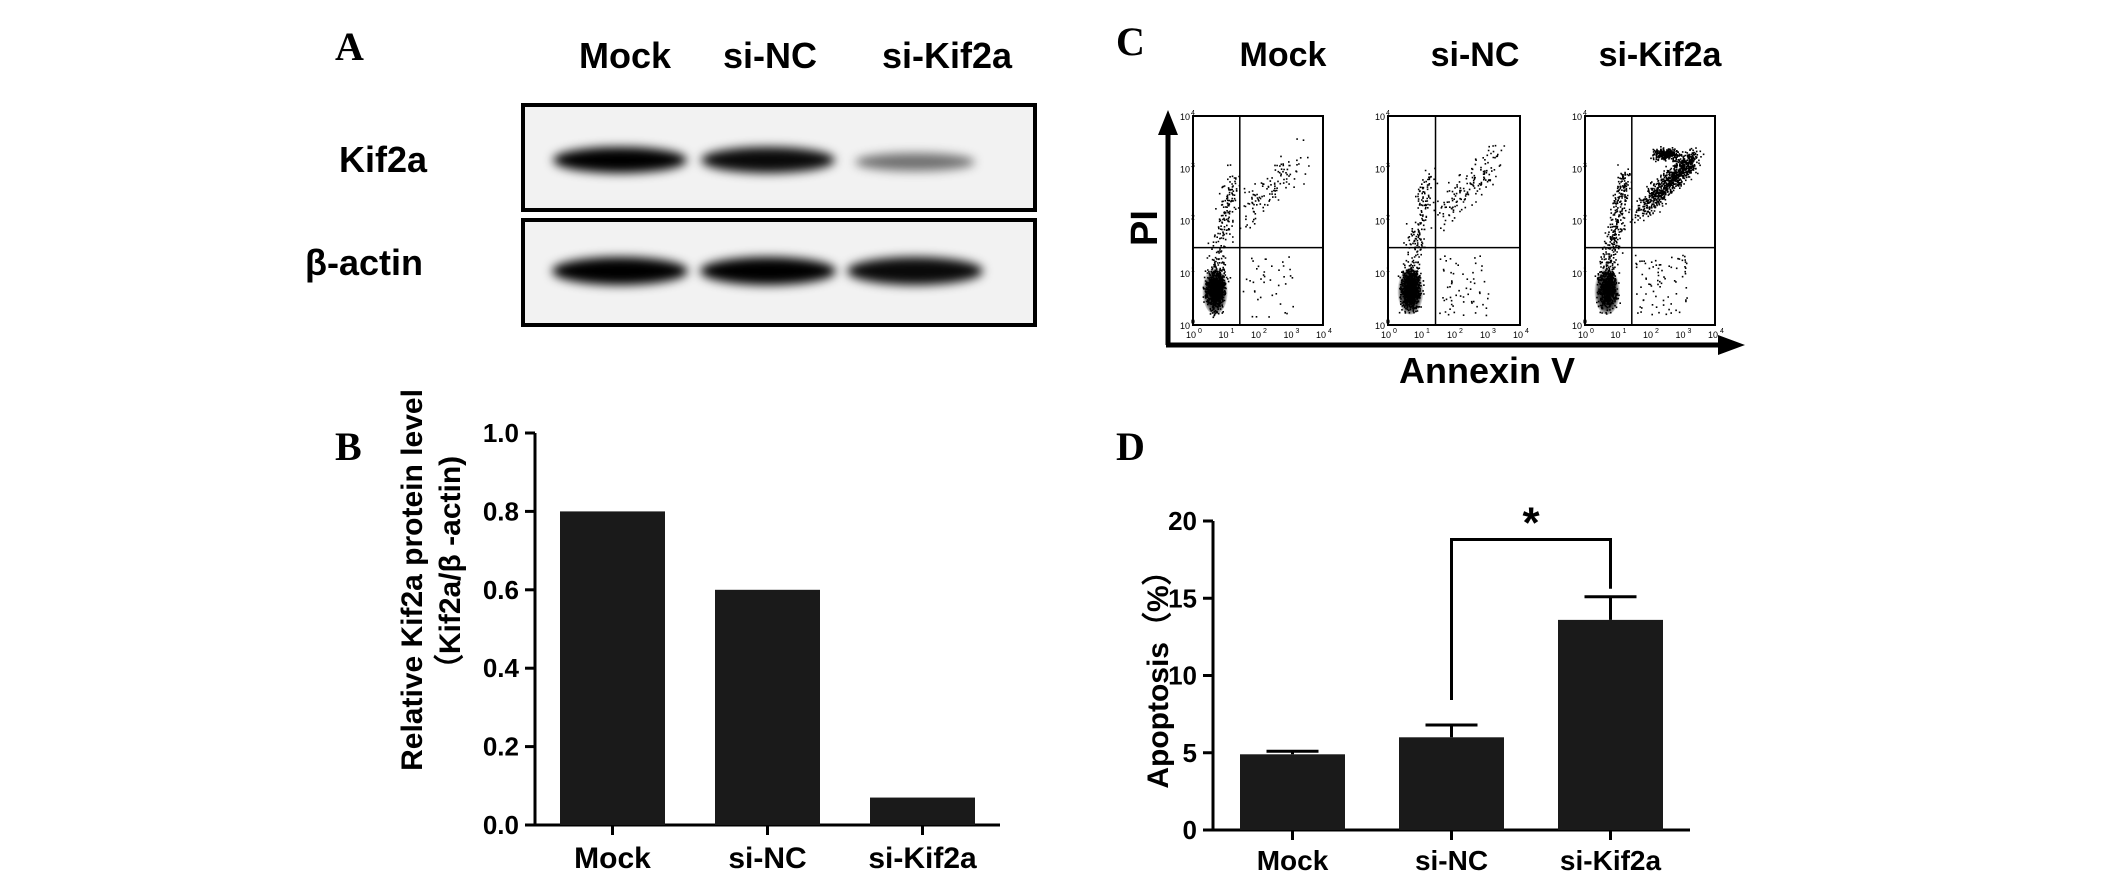  I want to click on y-tick-label: 5, so click(1190, 753).